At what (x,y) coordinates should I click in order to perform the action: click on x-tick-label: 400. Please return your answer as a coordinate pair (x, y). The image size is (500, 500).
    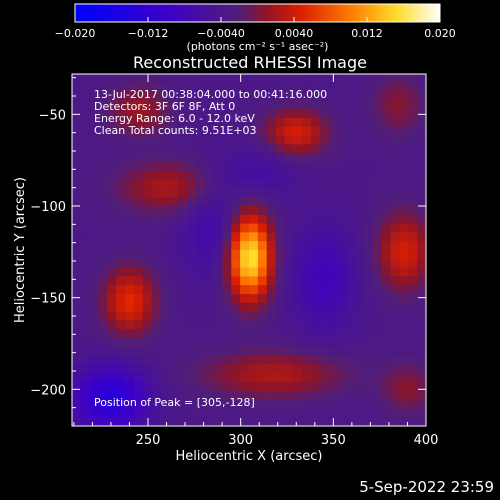
    Looking at the image, I should click on (426, 440).